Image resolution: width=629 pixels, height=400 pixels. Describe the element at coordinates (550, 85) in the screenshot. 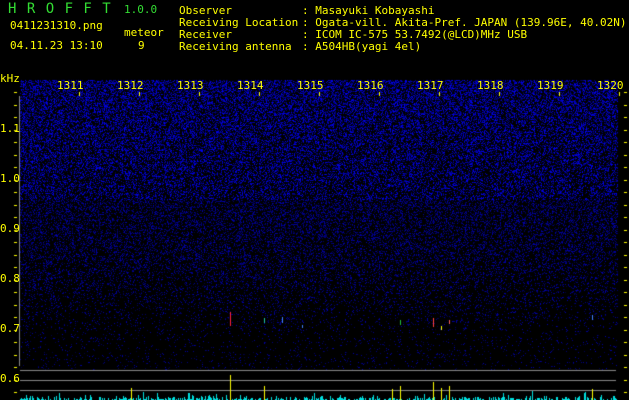

I see `x-tick-label: 1319` at that location.